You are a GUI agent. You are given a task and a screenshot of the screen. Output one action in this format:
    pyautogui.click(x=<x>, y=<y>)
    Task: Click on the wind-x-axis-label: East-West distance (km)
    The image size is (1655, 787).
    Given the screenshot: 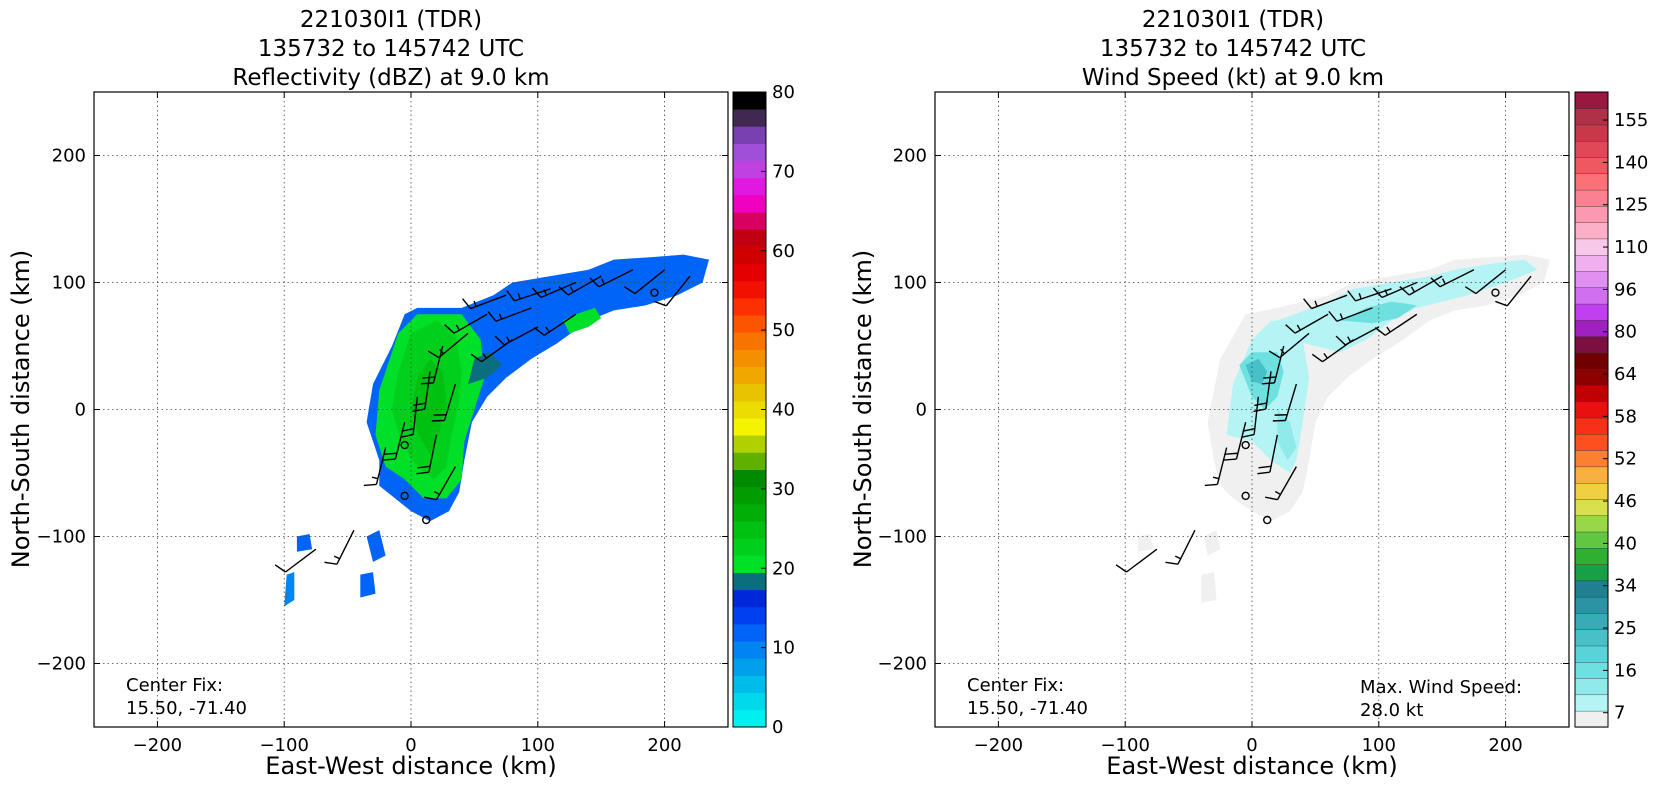 What is the action you would take?
    pyautogui.click(x=1251, y=766)
    